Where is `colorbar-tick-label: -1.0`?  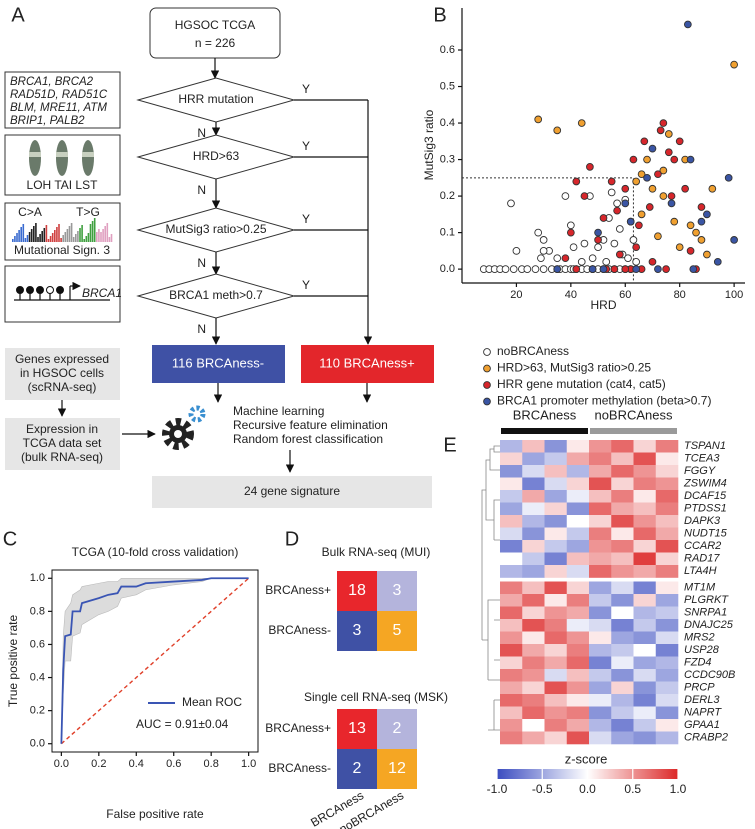
colorbar-tick-label: -1.0 is located at coordinates (497, 789).